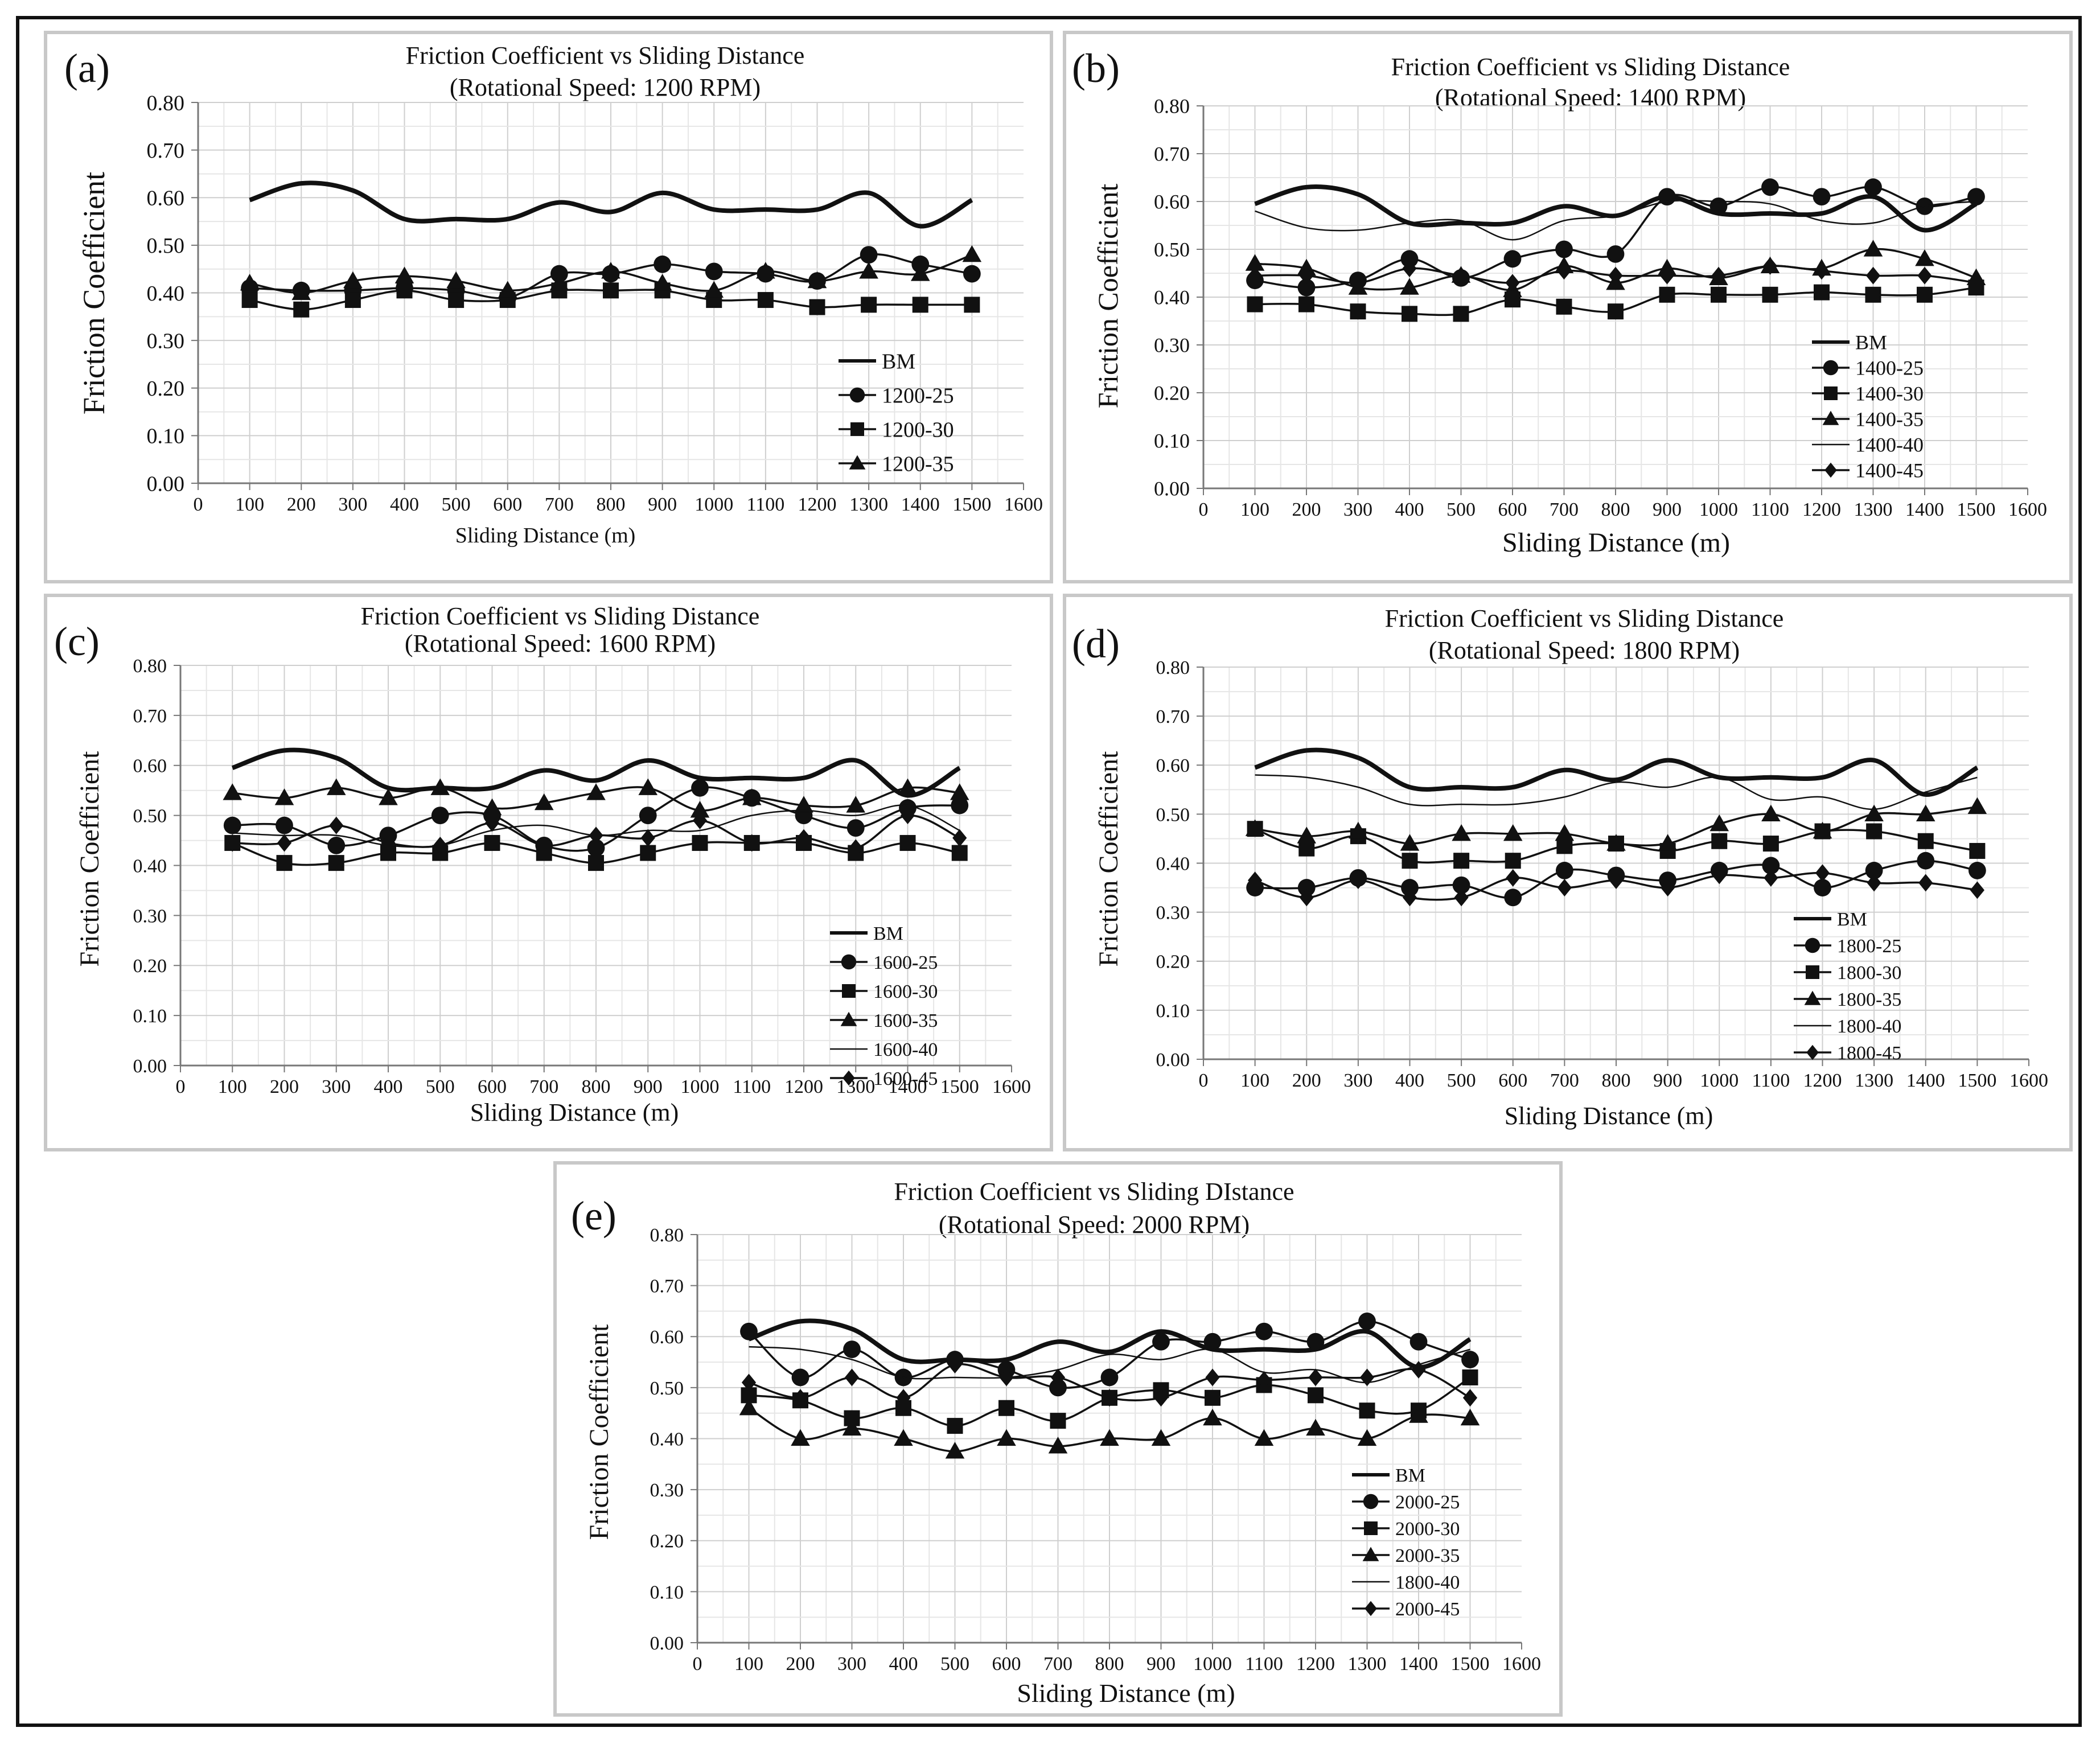  What do you see at coordinates (599, 1432) in the screenshot?
I see `y-axis-title-e: Friction Coefficient` at bounding box center [599, 1432].